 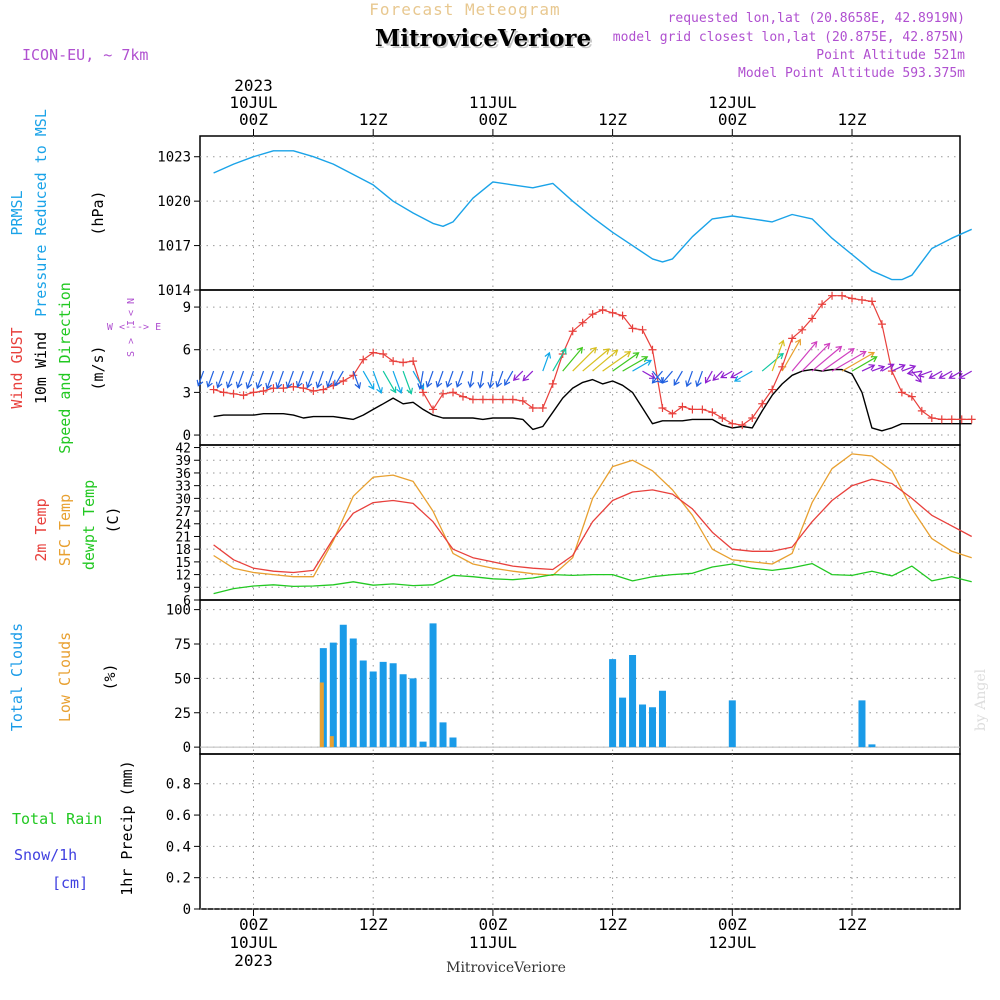 What do you see at coordinates (373, 119) in the screenshot?
I see `top-tick-label: 12Z` at bounding box center [373, 119].